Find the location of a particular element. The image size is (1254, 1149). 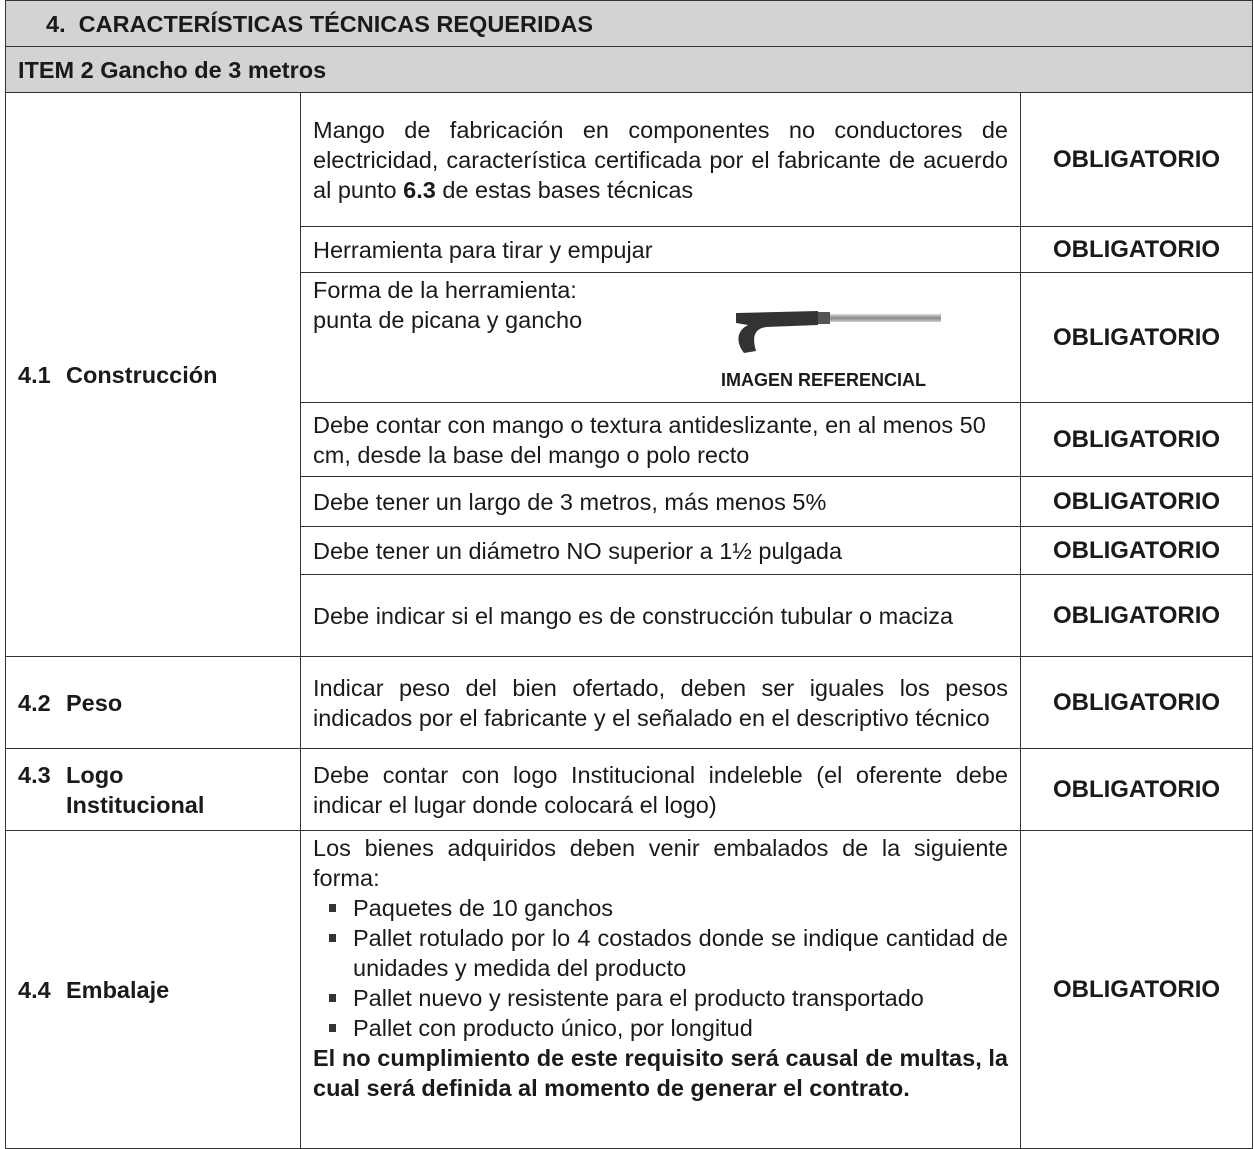

group-name: Embalaje is located at coordinates (118, 989).